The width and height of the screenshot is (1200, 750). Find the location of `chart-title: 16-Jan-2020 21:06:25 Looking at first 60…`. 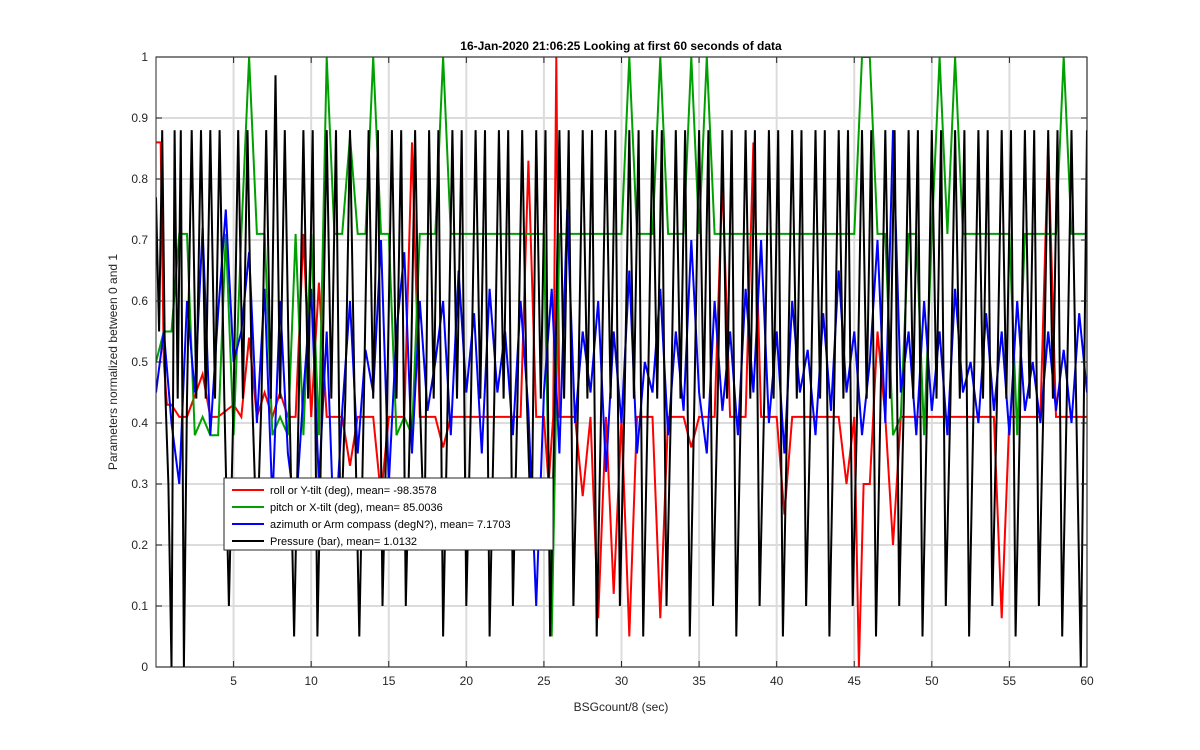

chart-title: 16-Jan-2020 21:06:25 Looking at first 60… is located at coordinates (621, 46).